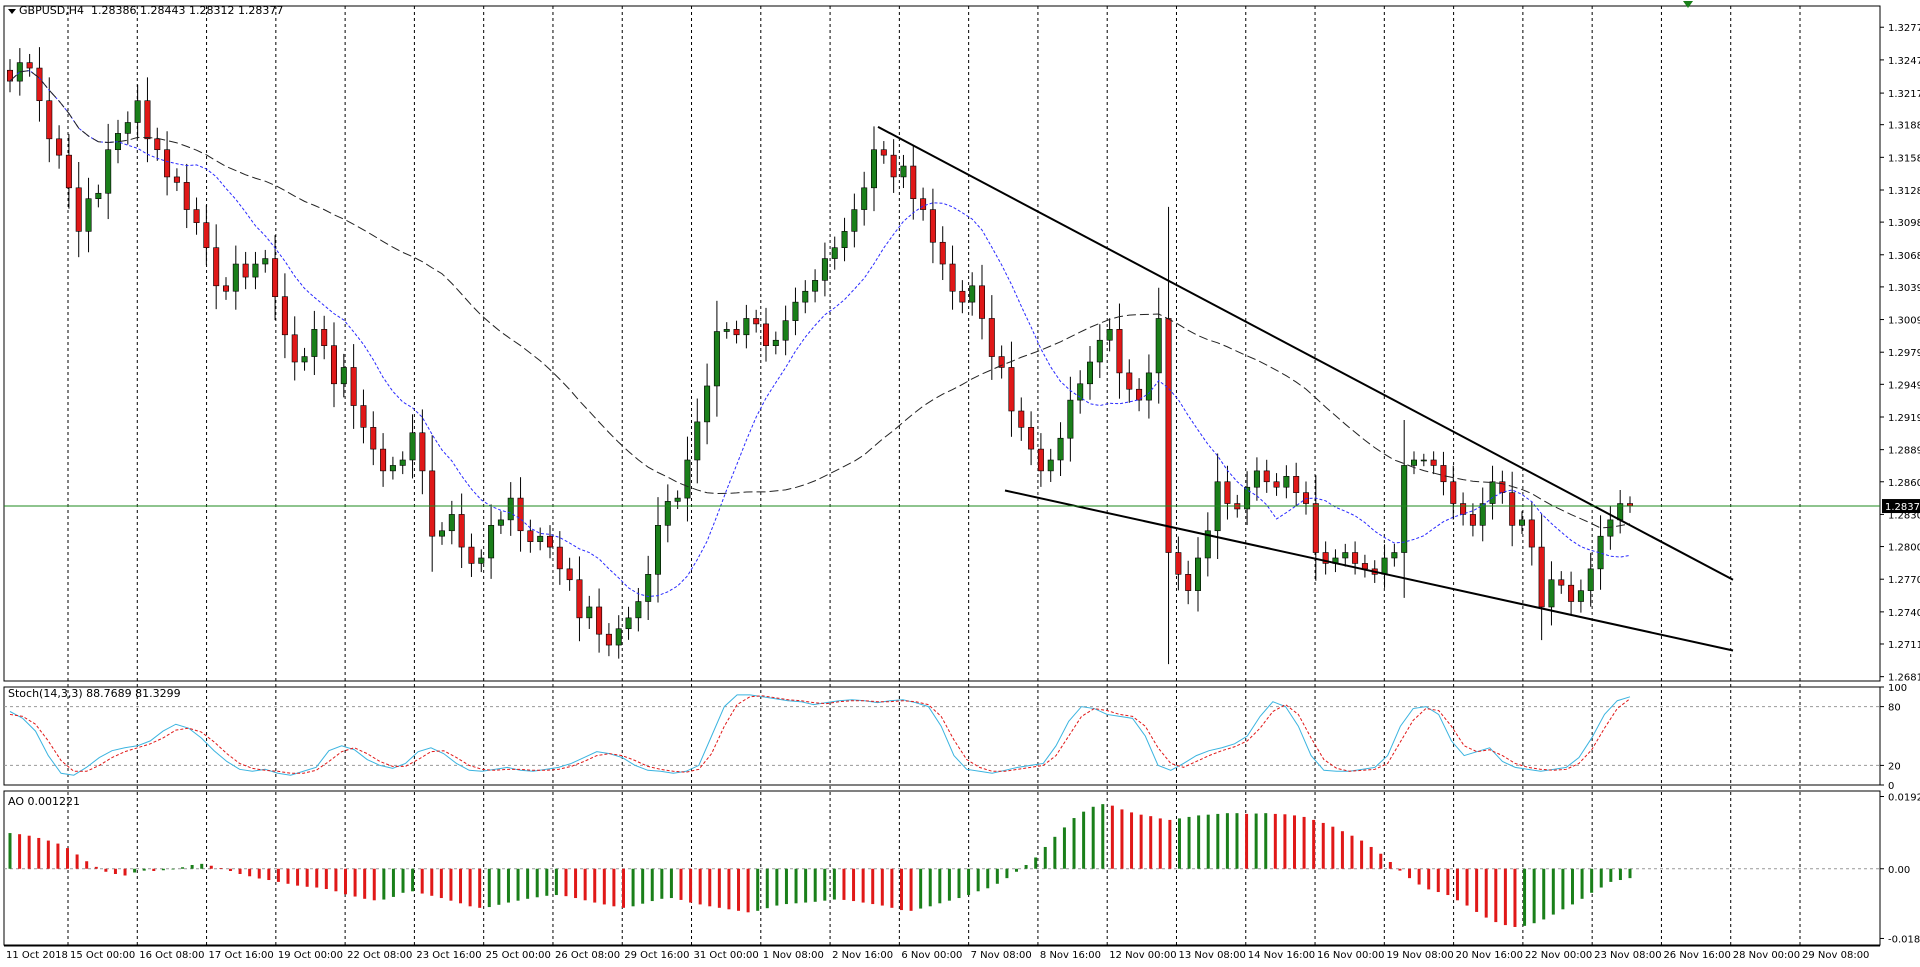  I want to click on stoch-tick-label: 80, so click(1894, 708).